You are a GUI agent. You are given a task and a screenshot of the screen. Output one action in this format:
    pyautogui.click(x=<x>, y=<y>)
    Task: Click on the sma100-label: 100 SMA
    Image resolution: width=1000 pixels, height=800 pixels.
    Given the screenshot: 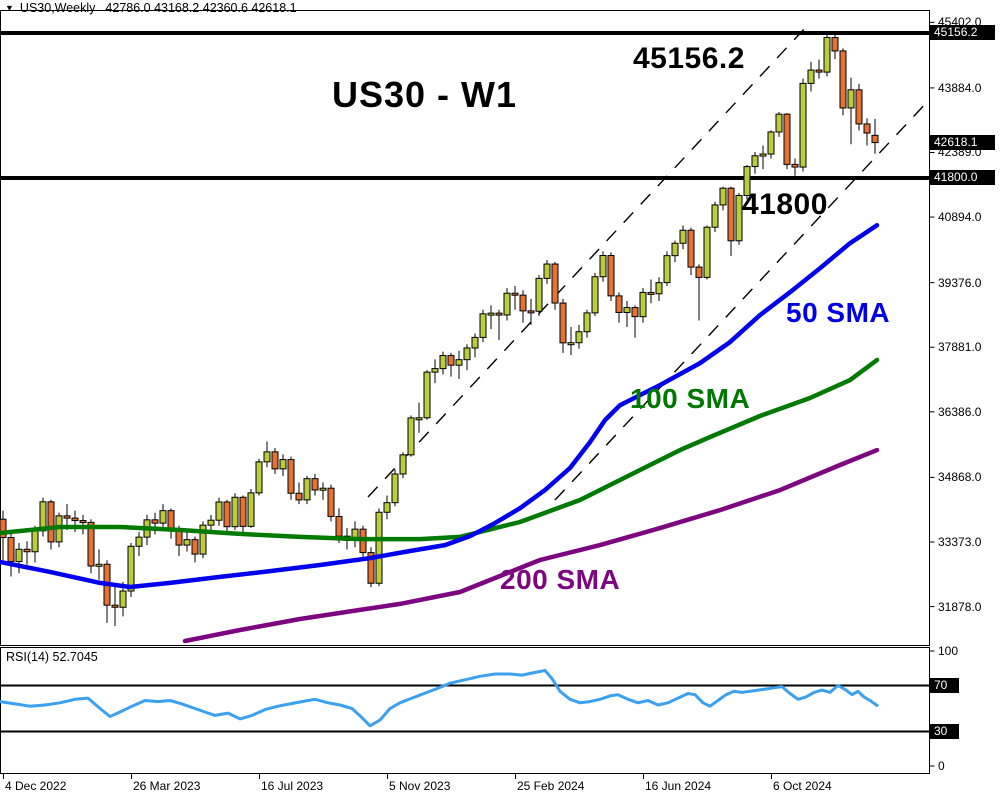 What is the action you would take?
    pyautogui.click(x=690, y=398)
    